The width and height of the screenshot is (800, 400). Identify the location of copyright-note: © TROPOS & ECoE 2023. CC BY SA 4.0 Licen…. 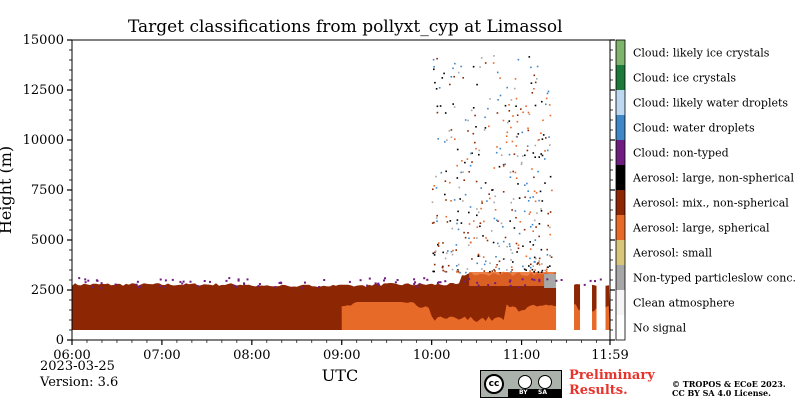
(729, 388).